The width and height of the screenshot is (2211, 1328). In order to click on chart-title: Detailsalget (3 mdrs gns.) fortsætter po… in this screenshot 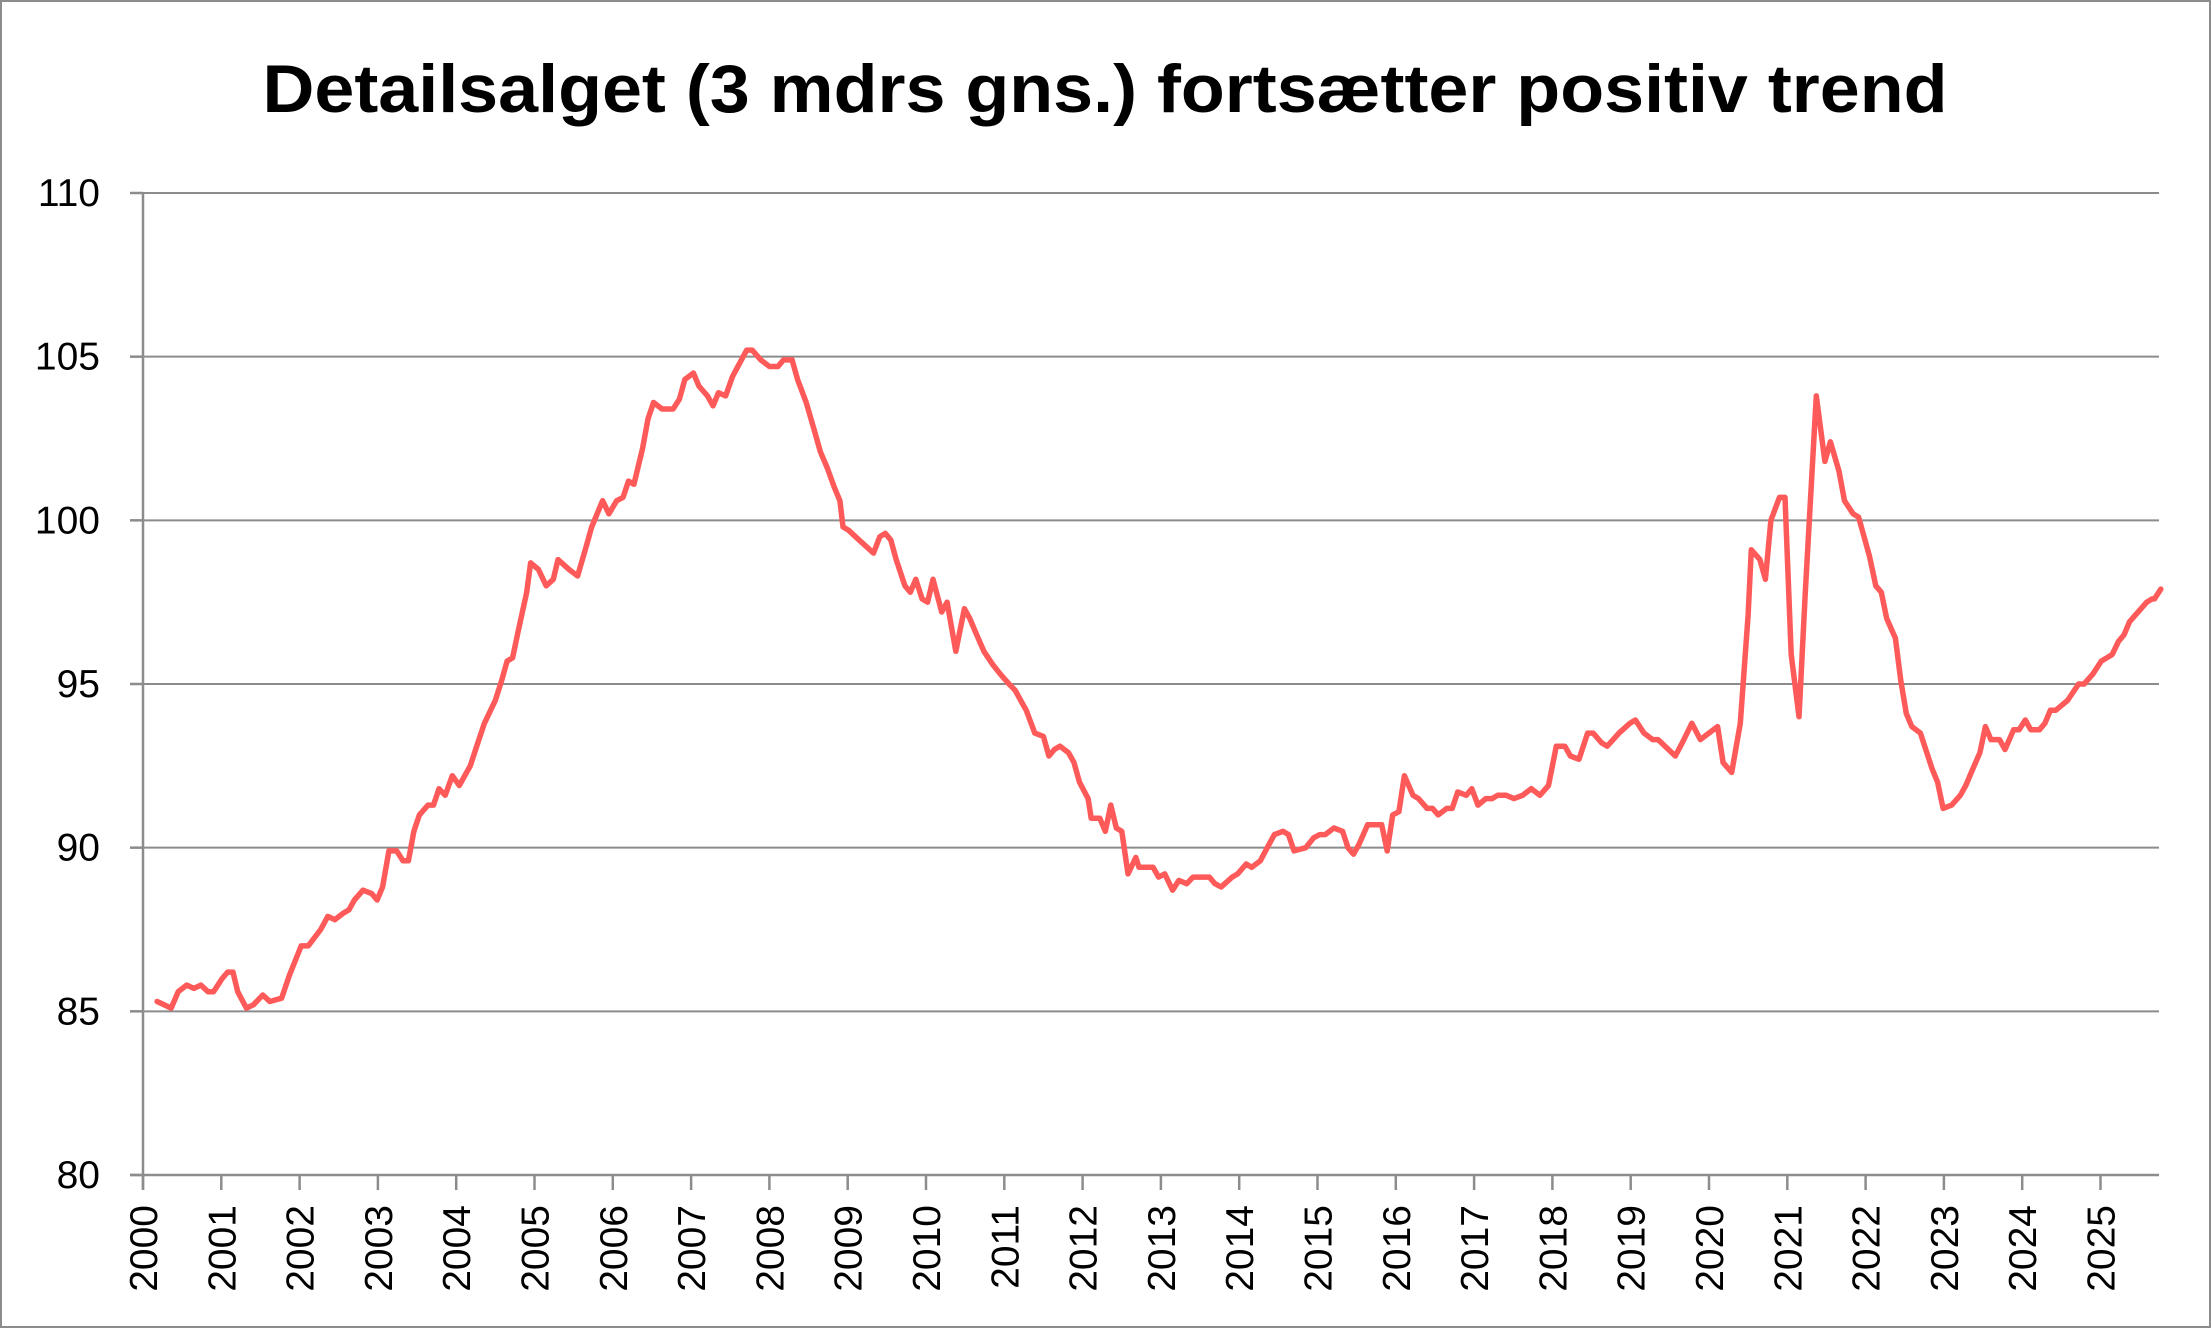, I will do `click(1105, 89)`.